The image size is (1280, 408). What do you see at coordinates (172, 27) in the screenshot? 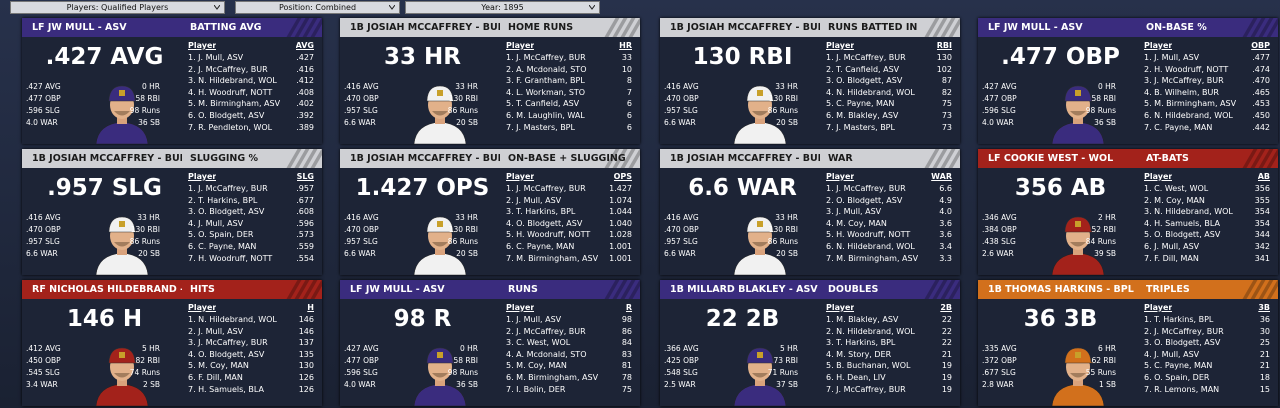
I see `card-header: LF JW MULL - ASV BATTING AVG` at bounding box center [172, 27].